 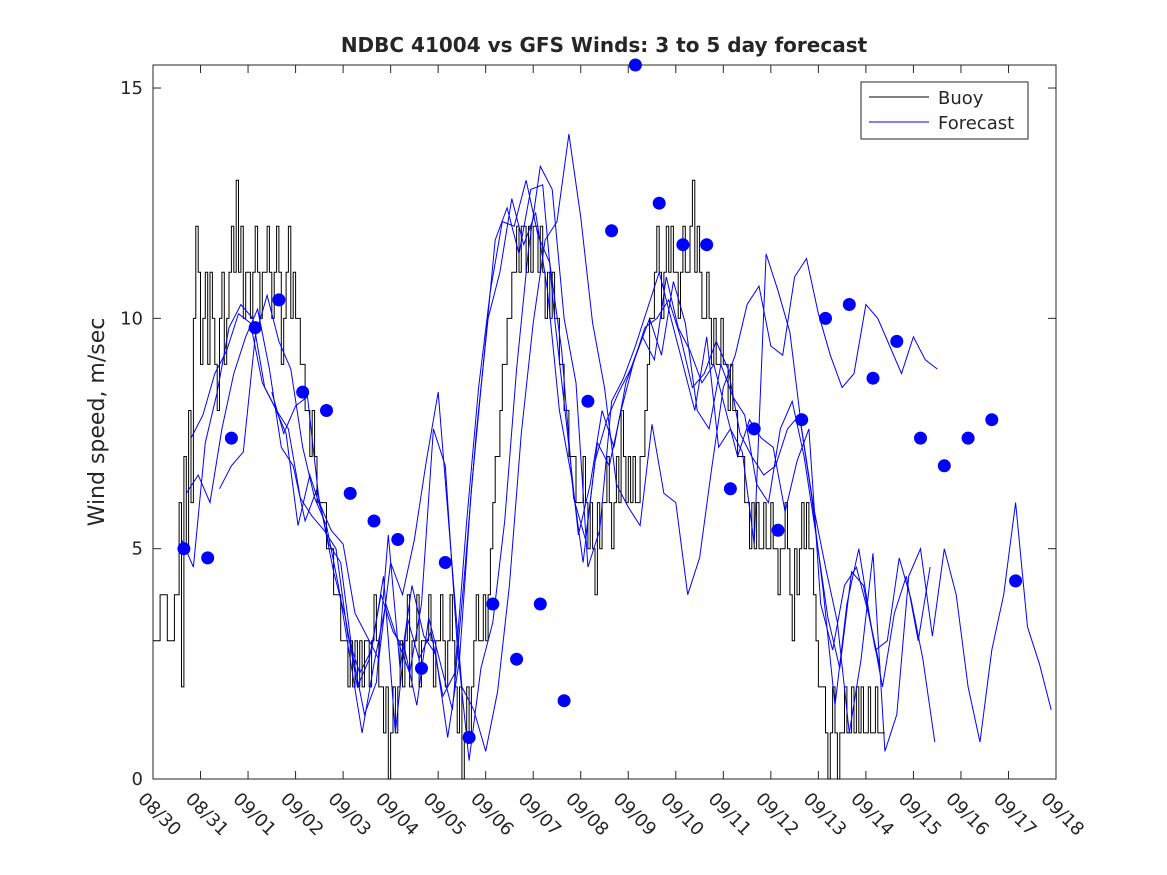 I want to click on x-tick-label: 09/03, so click(x=350, y=815).